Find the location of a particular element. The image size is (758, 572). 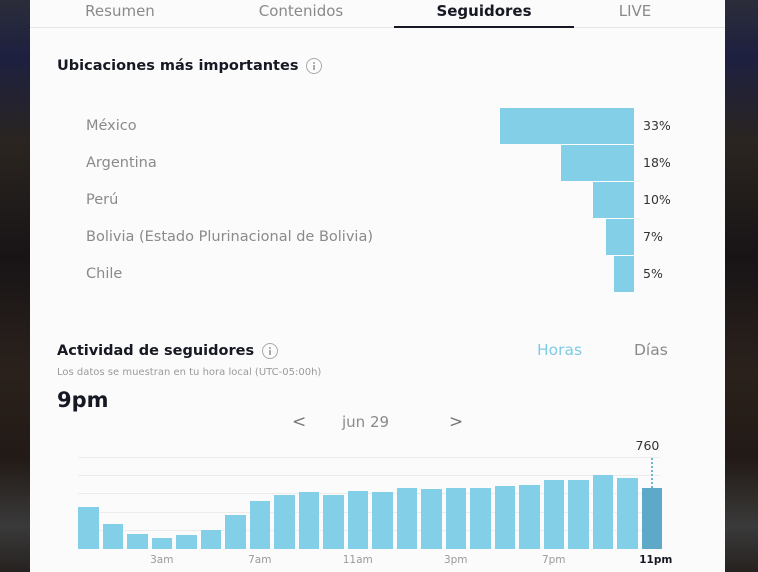

tab-seguidores: Seguidores is located at coordinates (484, 14).